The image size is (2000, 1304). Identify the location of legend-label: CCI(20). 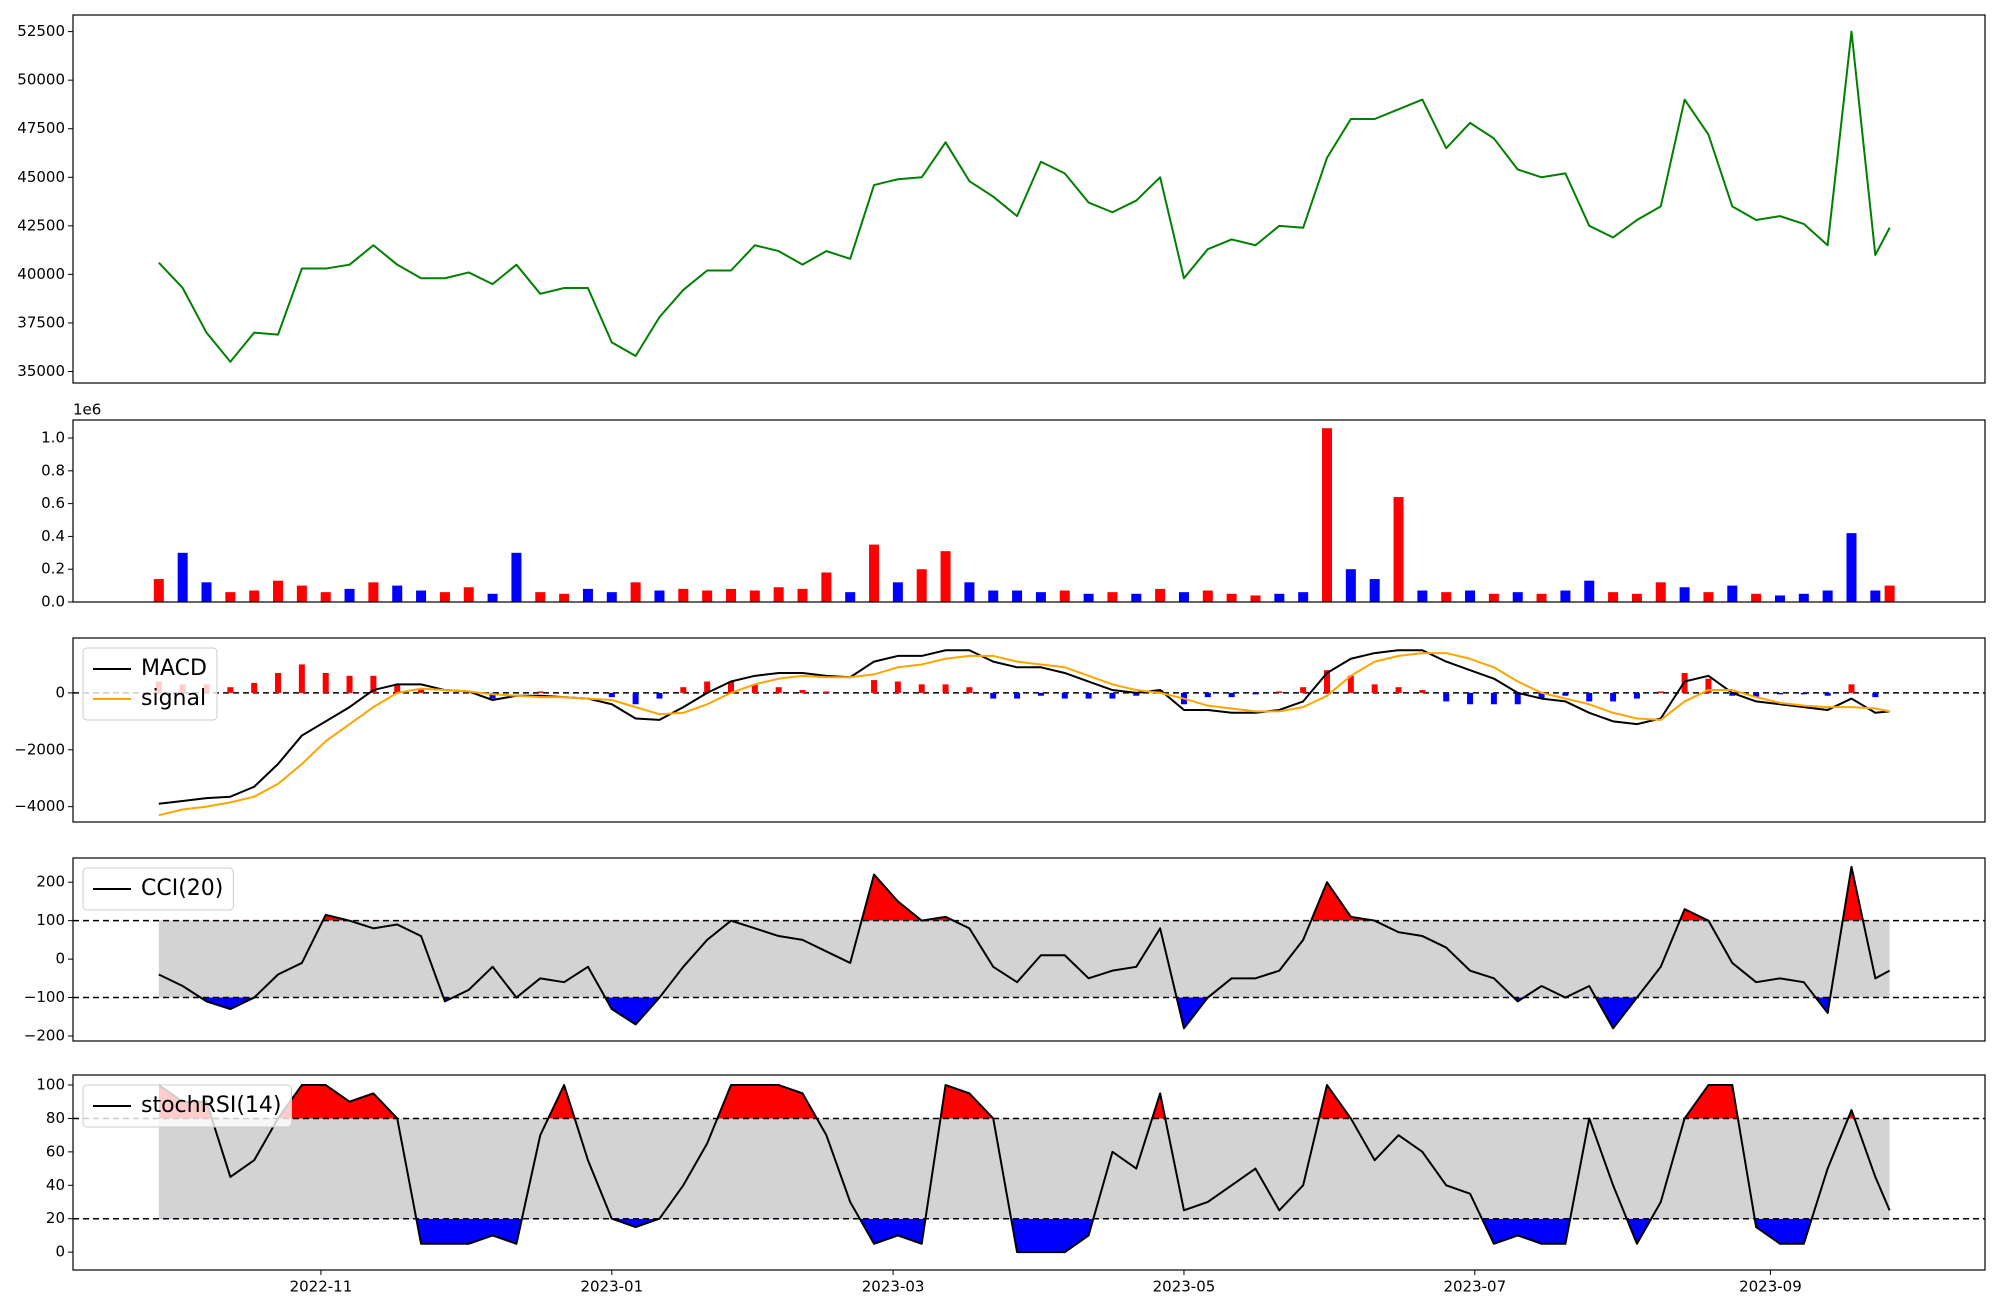
(182, 888).